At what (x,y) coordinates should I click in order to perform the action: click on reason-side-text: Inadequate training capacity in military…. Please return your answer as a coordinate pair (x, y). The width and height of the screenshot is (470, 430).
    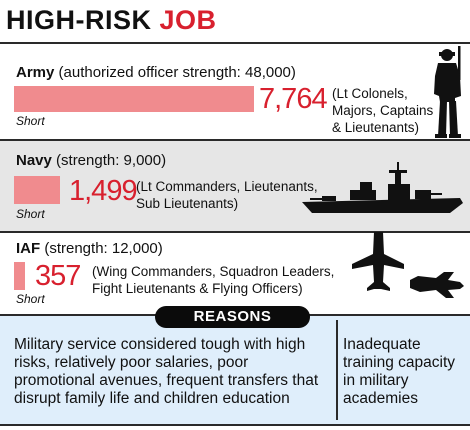
    Looking at the image, I should click on (399, 371).